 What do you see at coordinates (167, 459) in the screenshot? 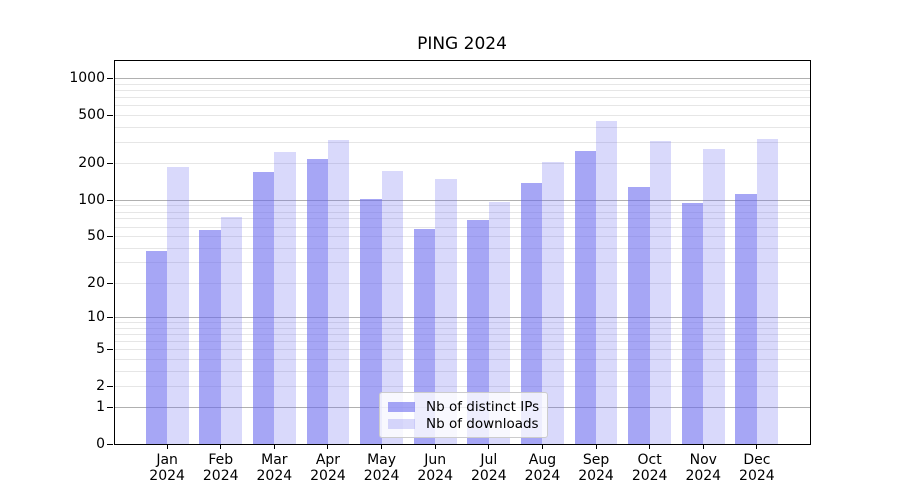
I see `x-tick-month: Jan` at bounding box center [167, 459].